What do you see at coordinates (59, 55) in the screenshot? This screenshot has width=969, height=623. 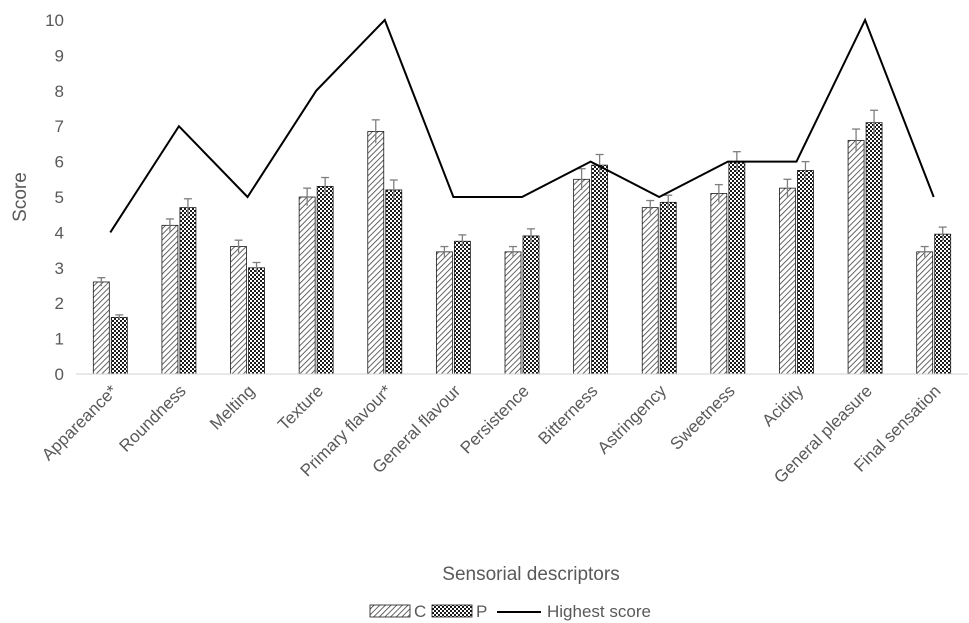 I see `y-tick-label: 9` at bounding box center [59, 55].